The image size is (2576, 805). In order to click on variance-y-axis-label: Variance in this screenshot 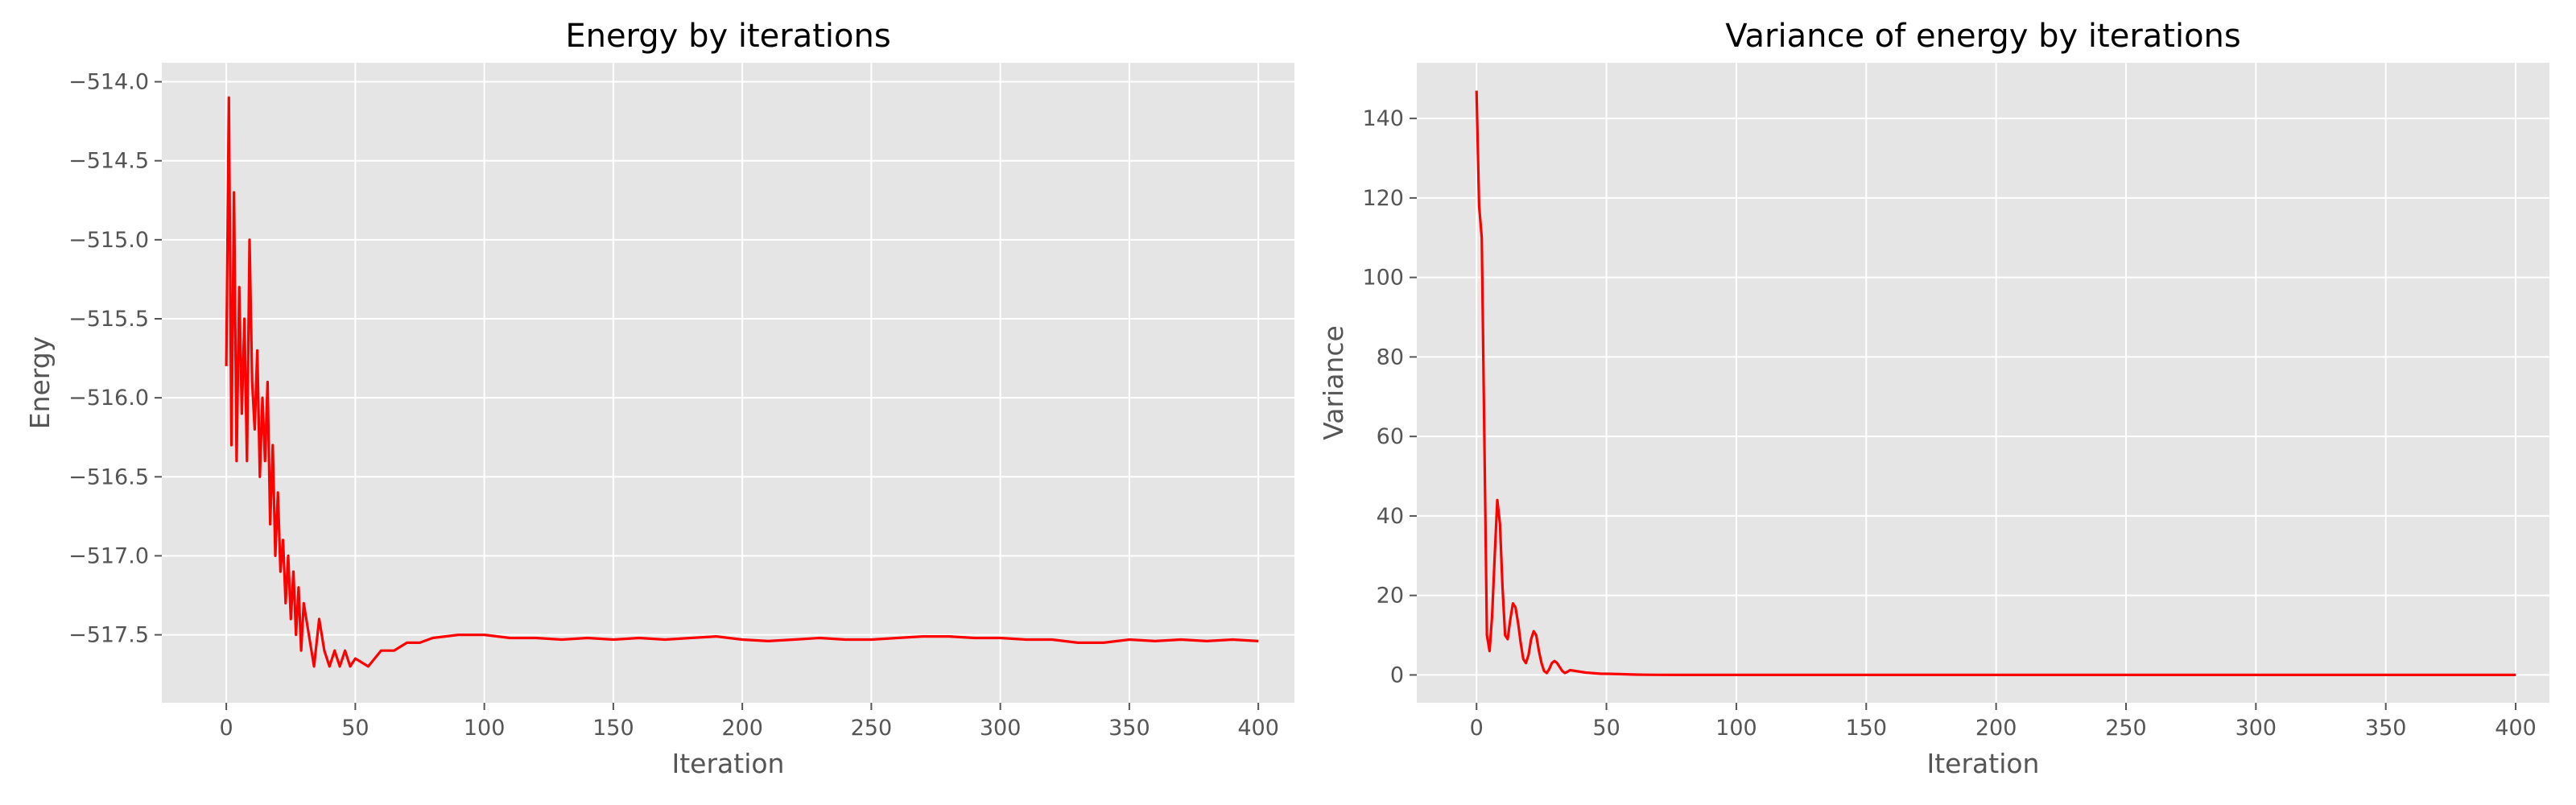, I will do `click(1333, 382)`.